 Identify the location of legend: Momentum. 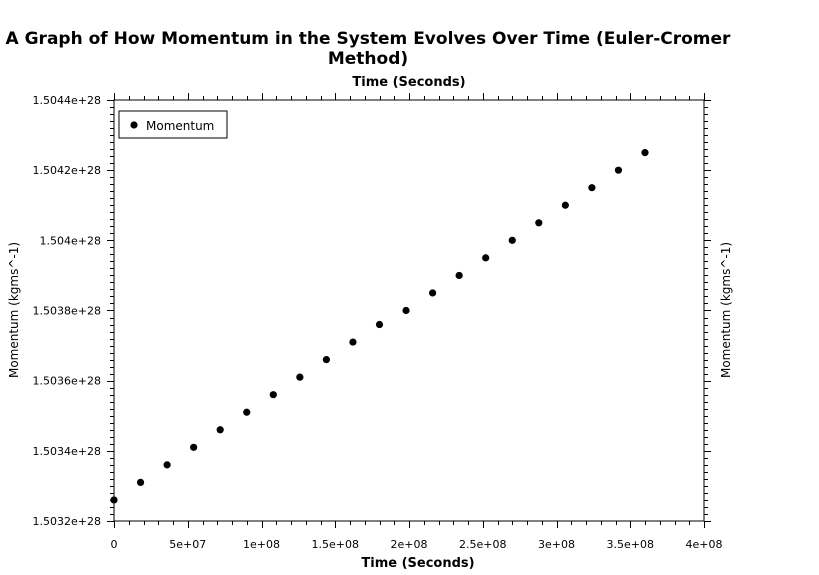
(173, 124).